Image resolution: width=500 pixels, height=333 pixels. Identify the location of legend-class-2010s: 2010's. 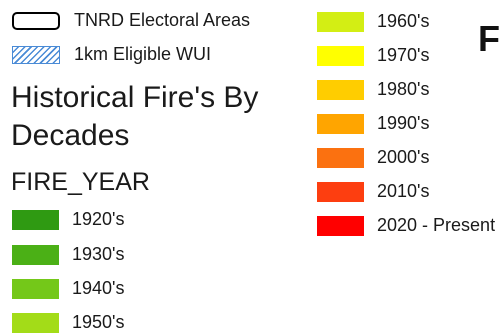
(373, 191).